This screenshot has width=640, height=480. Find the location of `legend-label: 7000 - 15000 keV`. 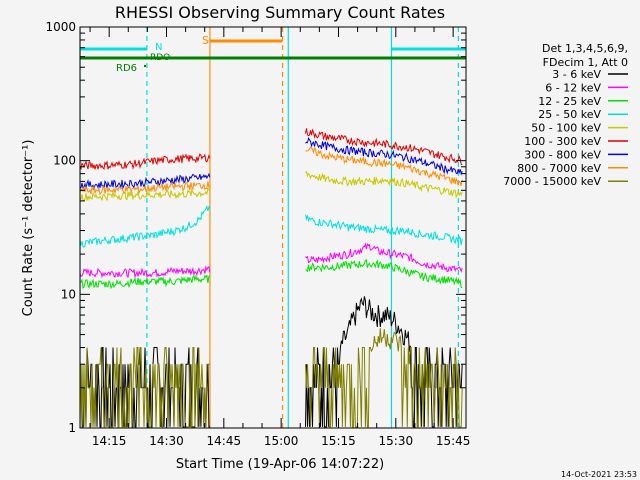

legend-label: 7000 - 15000 keV is located at coordinates (552, 181).